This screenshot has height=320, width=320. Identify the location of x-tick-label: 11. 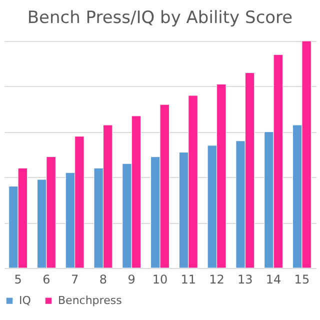
(188, 279).